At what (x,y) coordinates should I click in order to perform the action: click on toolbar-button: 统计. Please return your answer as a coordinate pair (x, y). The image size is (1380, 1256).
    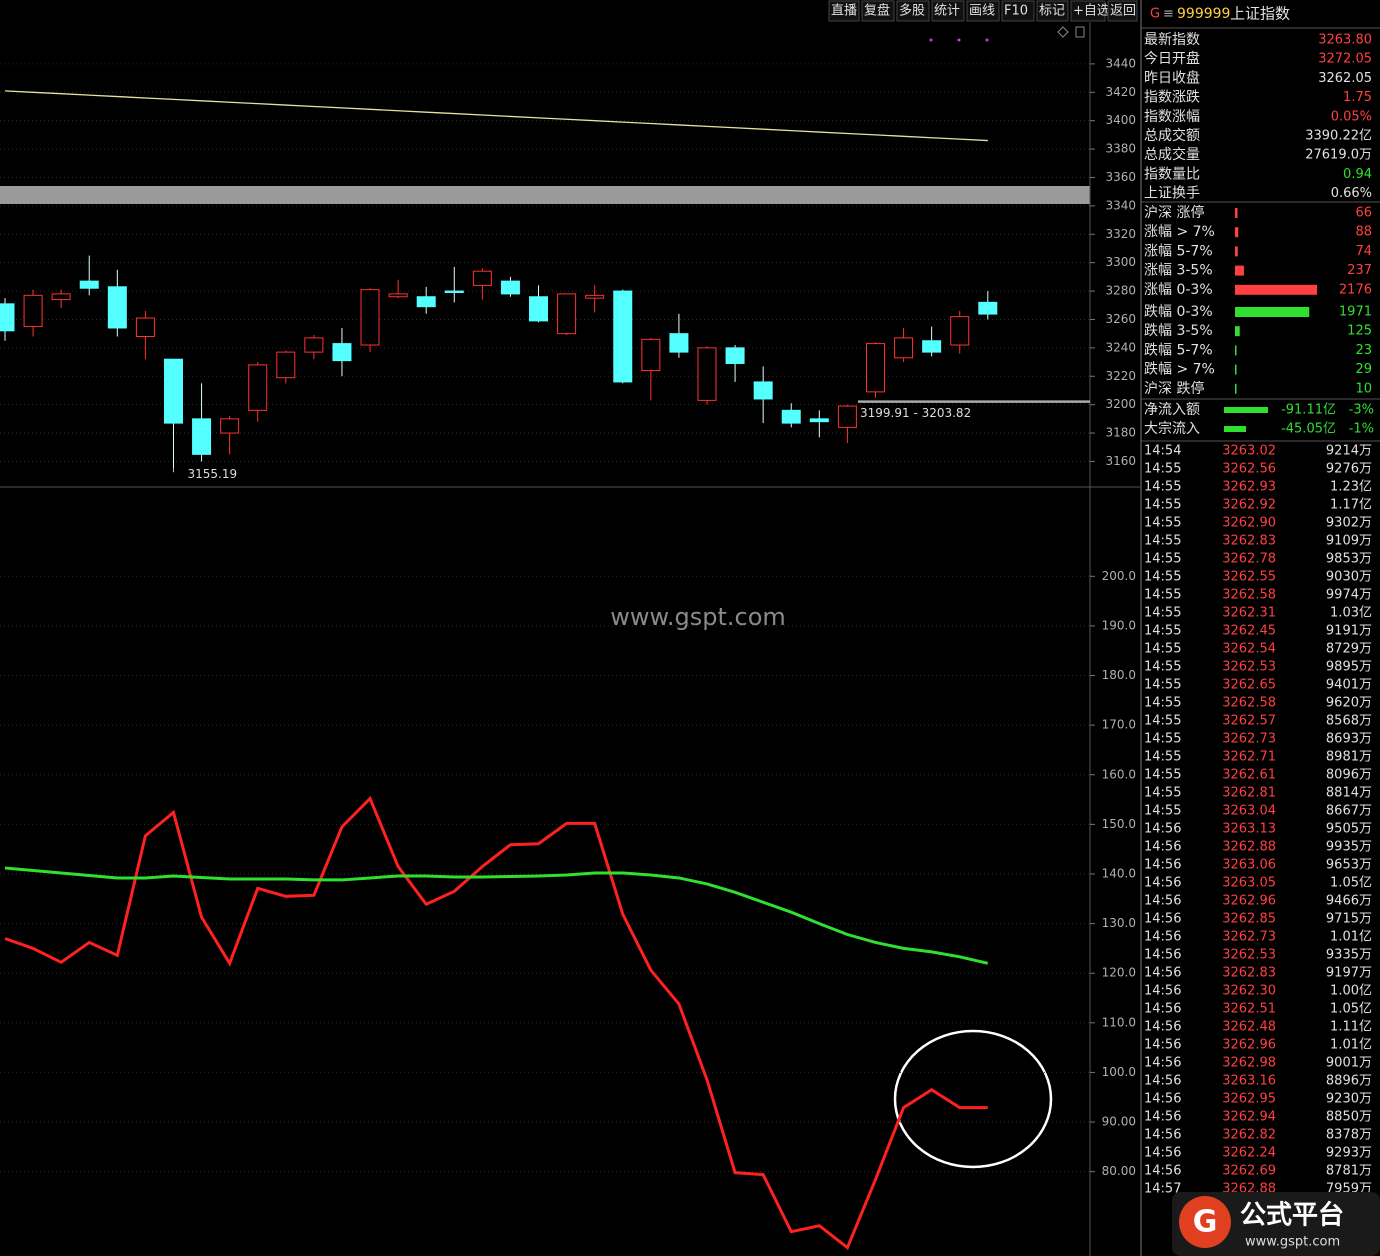
    Looking at the image, I should click on (947, 11).